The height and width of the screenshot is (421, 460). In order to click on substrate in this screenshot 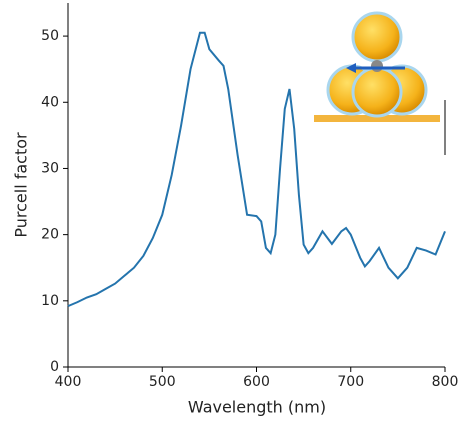, I will do `click(377, 118)`.